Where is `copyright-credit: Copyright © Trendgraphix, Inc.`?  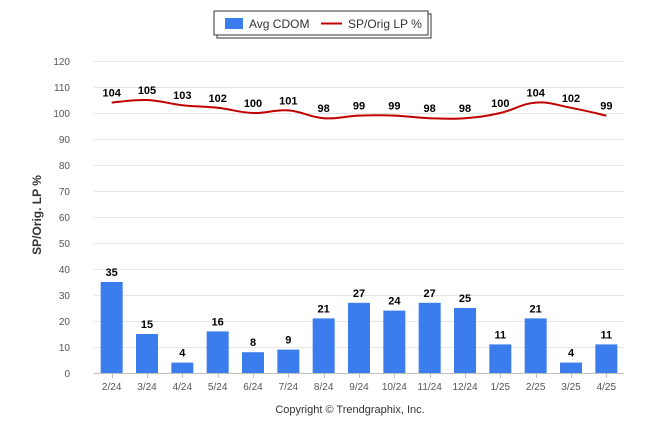 copyright-credit: Copyright © Trendgraphix, Inc. is located at coordinates (349, 410).